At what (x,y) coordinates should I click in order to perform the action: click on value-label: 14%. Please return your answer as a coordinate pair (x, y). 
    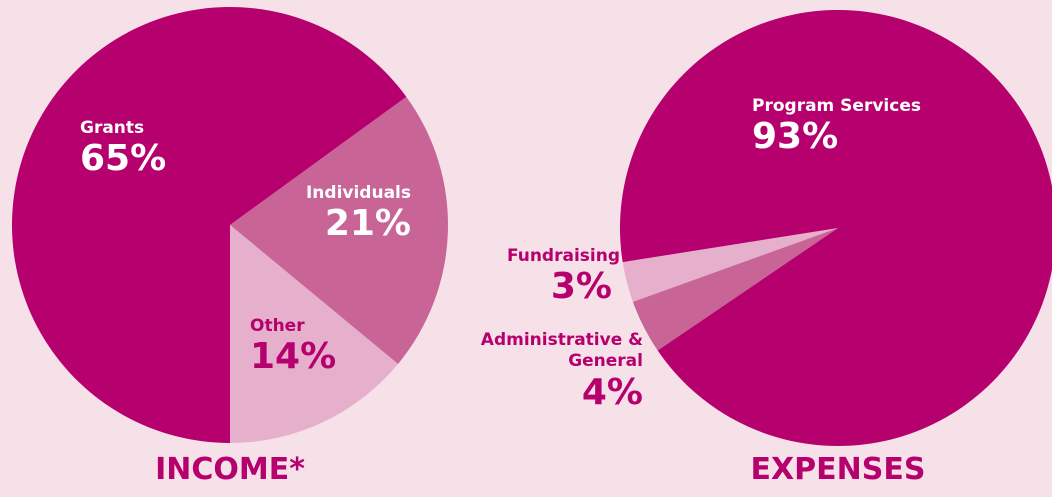
    Looking at the image, I should click on (293, 357).